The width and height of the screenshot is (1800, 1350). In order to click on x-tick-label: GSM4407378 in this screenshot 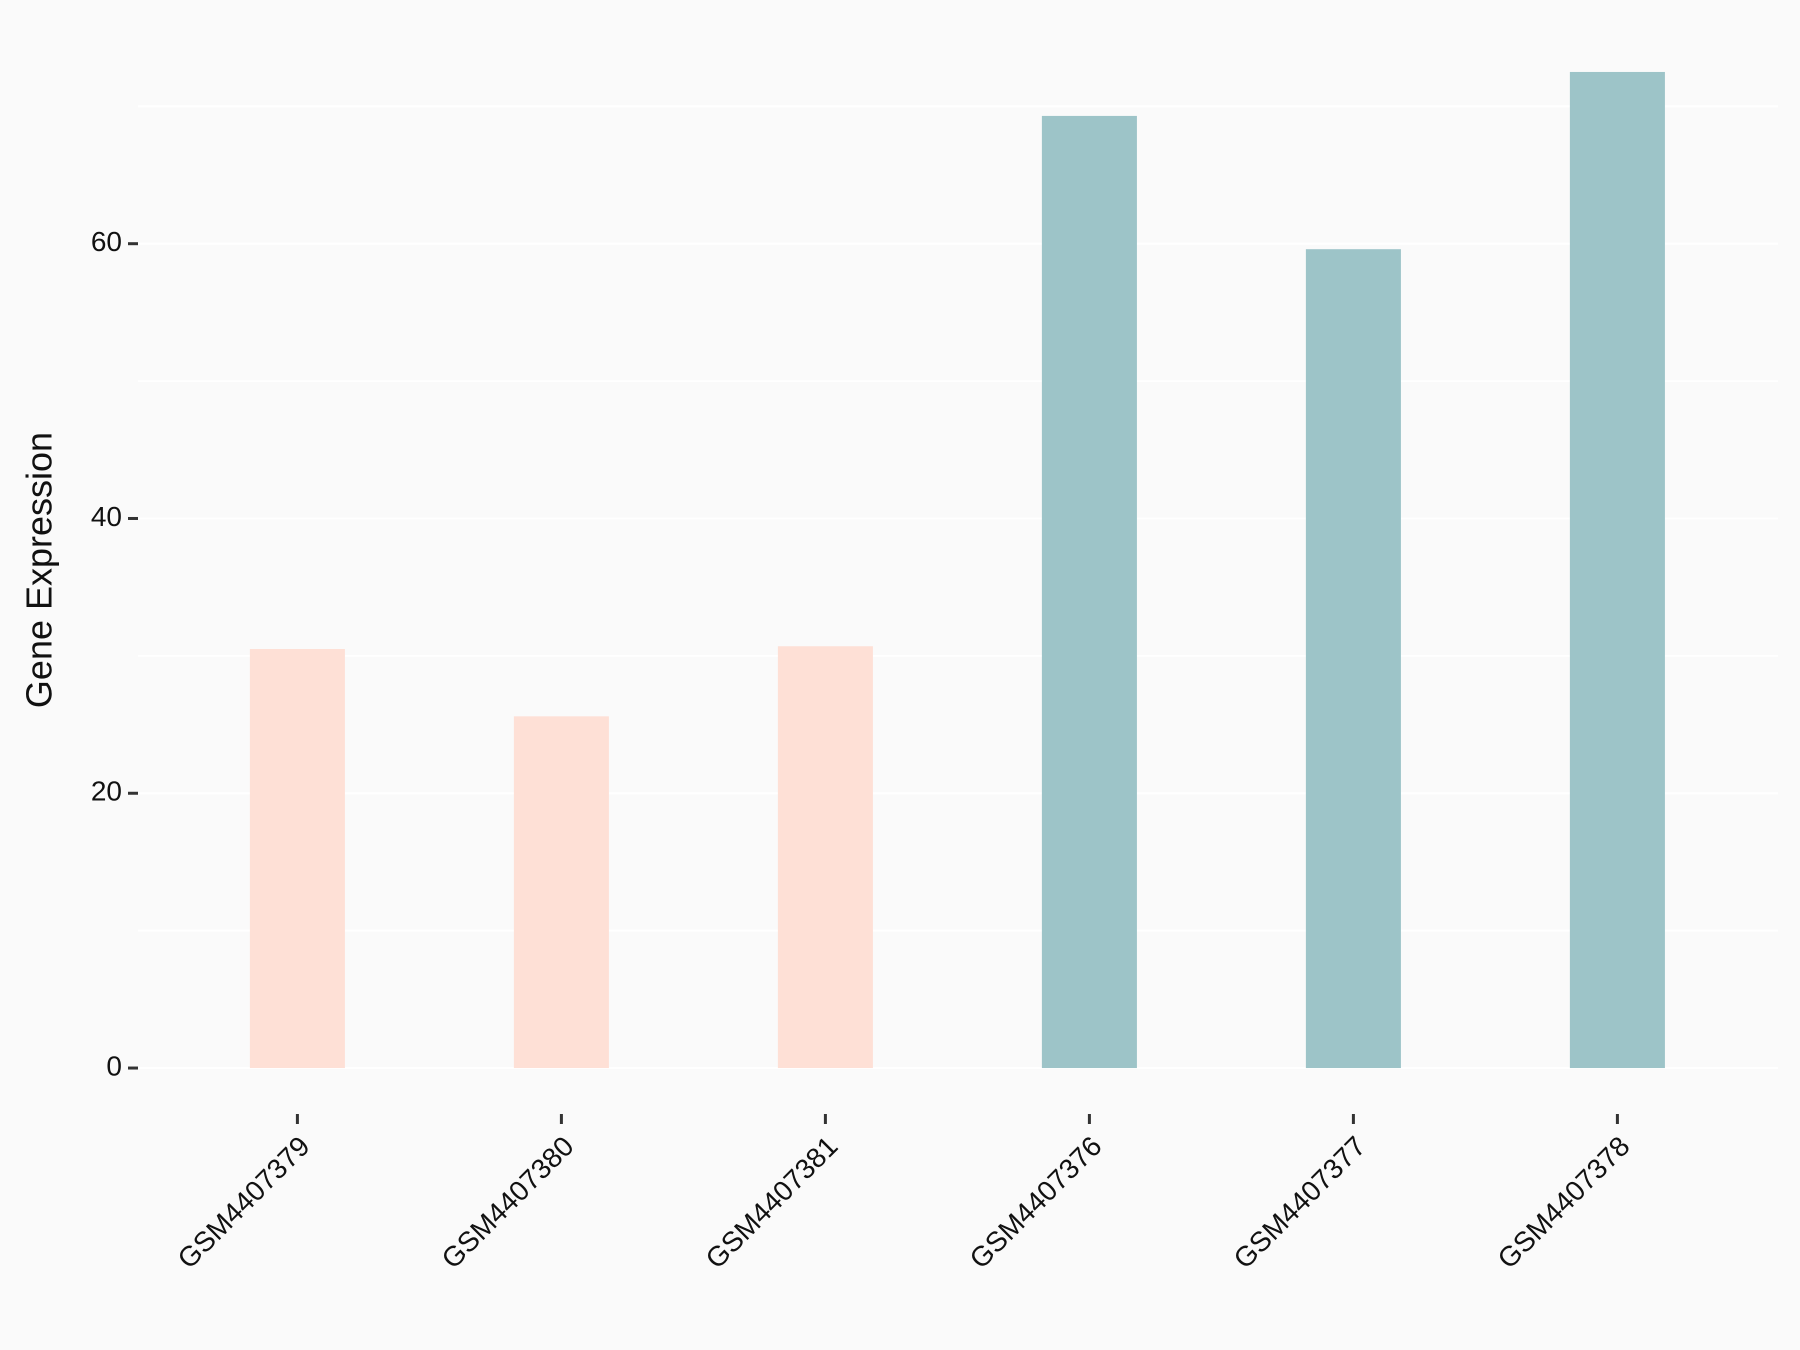, I will do `click(1564, 1202)`.